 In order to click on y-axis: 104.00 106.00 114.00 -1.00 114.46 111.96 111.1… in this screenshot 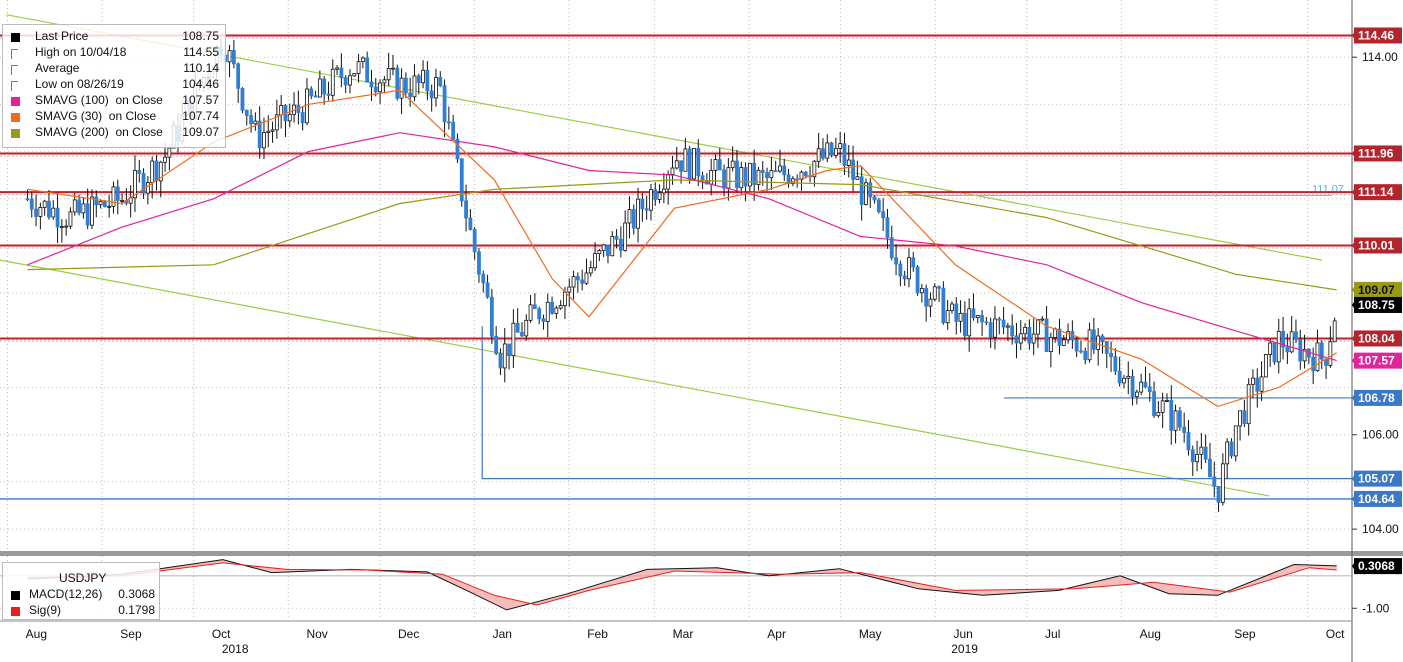, I will do `click(1377, 321)`.